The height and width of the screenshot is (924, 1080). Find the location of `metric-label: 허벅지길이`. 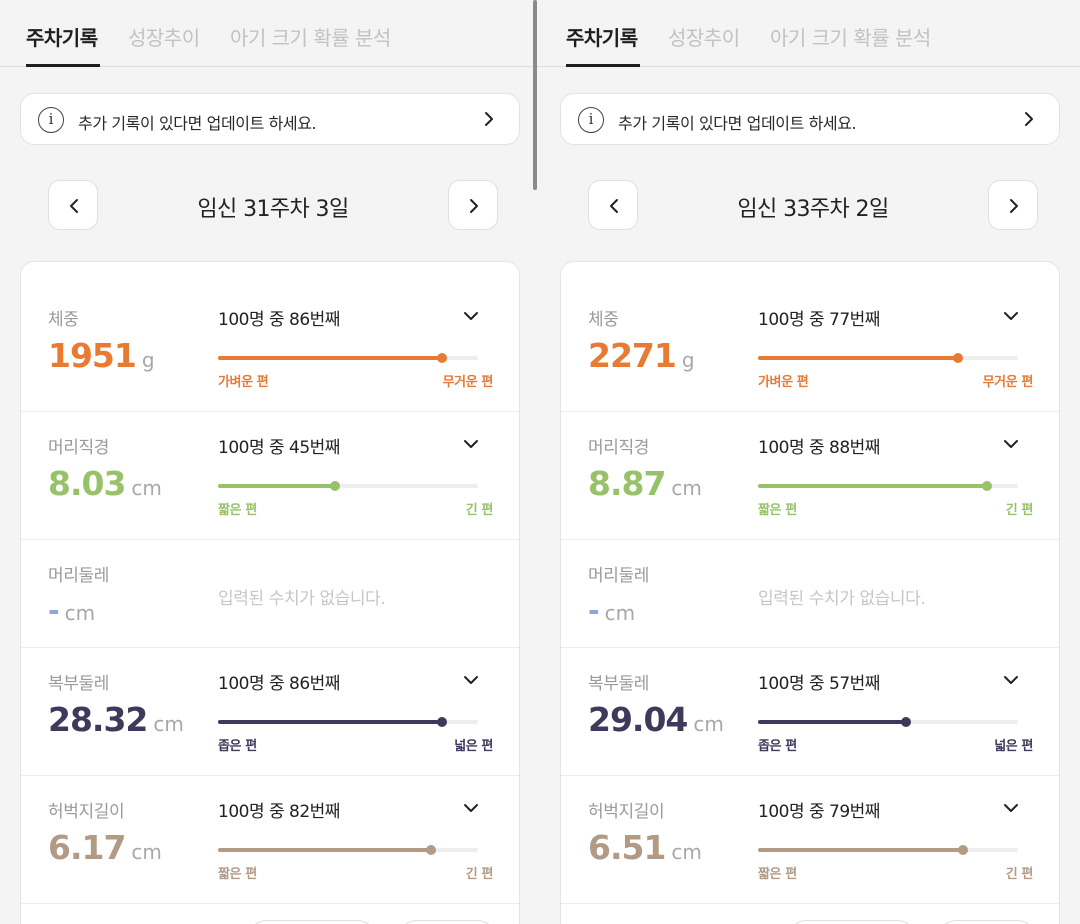

metric-label: 허벅지길이 is located at coordinates (626, 812).